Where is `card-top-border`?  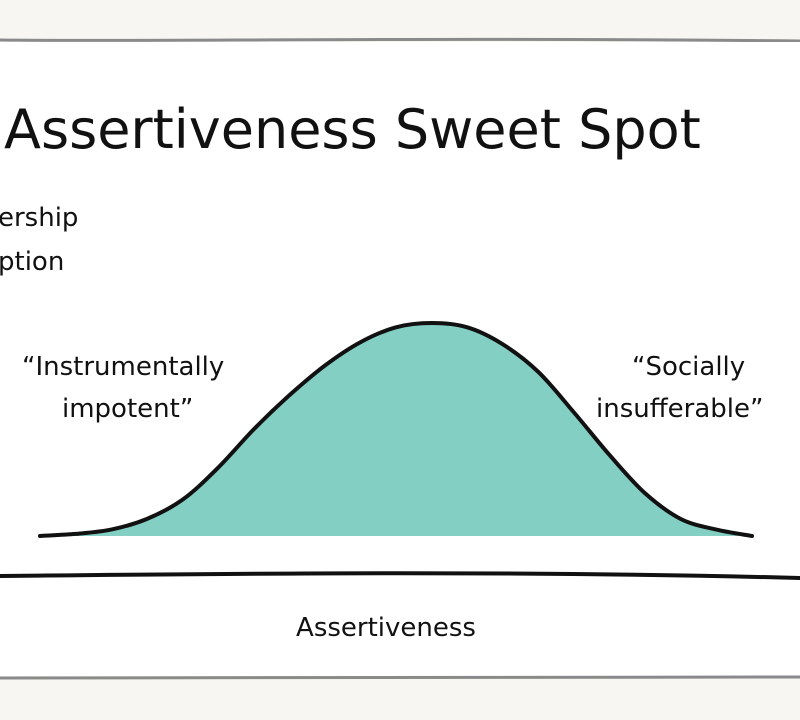 card-top-border is located at coordinates (400, 40).